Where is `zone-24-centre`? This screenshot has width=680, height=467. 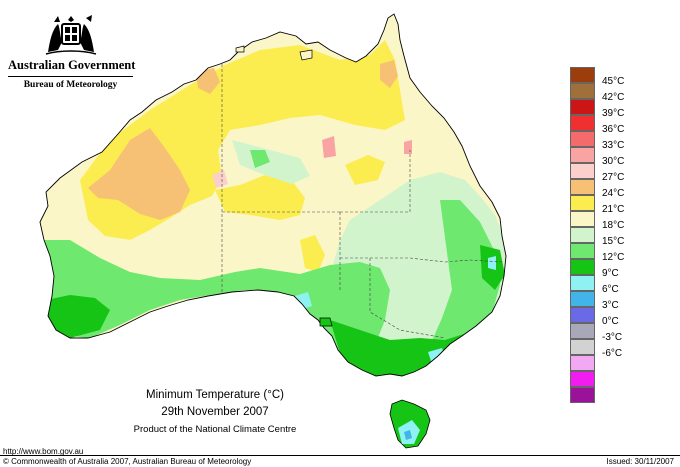
zone-24-centre is located at coordinates (260, 197).